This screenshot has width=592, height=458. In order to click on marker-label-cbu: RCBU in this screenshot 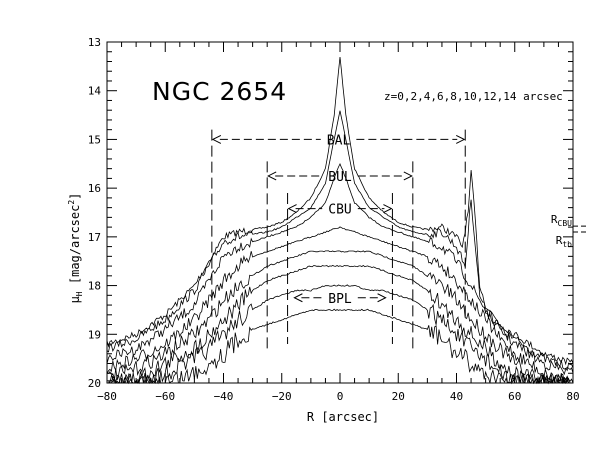, I will do `click(561, 220)`.